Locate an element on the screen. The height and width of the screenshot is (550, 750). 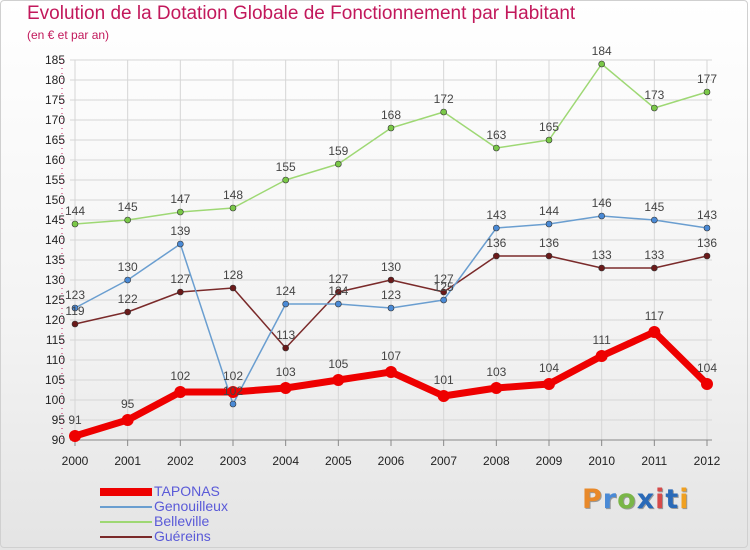
proxiti-logo: Proxiti is located at coordinates (636, 499).